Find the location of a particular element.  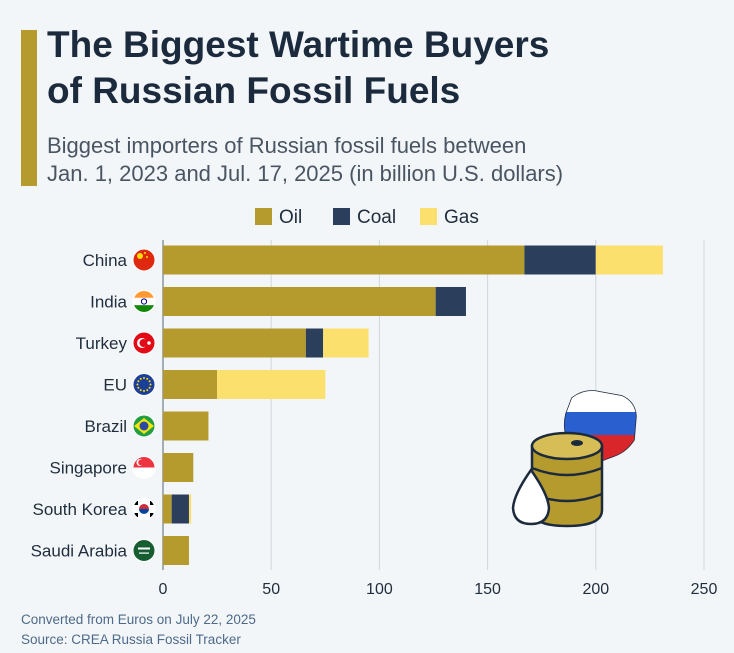

singapore-flag-icon is located at coordinates (144, 467).